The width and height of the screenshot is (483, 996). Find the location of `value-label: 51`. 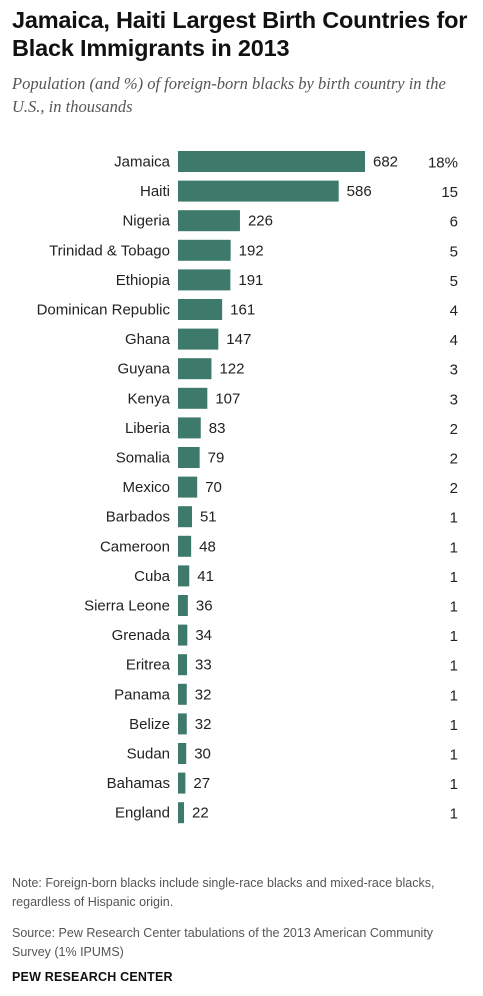

value-label: 51 is located at coordinates (208, 517).